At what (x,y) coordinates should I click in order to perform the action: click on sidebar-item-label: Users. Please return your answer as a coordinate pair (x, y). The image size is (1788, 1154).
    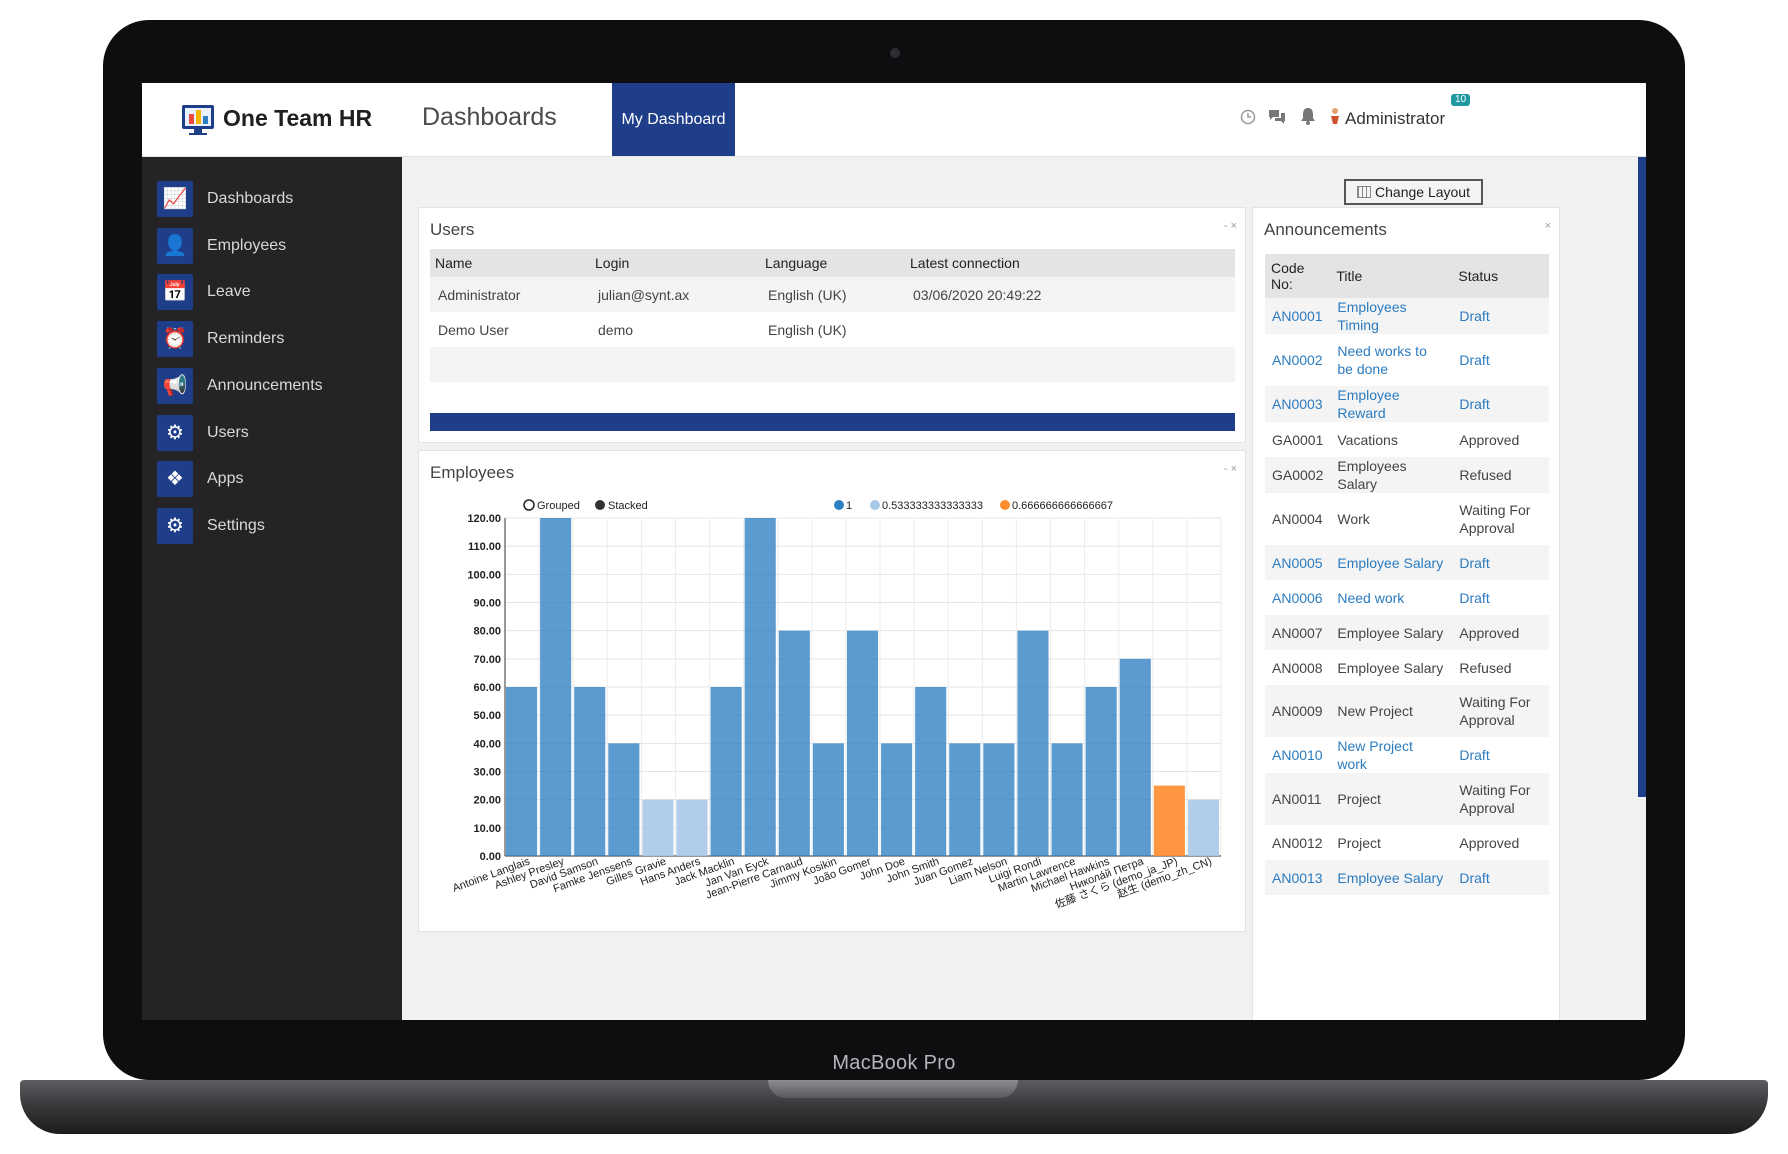
    Looking at the image, I should click on (228, 432).